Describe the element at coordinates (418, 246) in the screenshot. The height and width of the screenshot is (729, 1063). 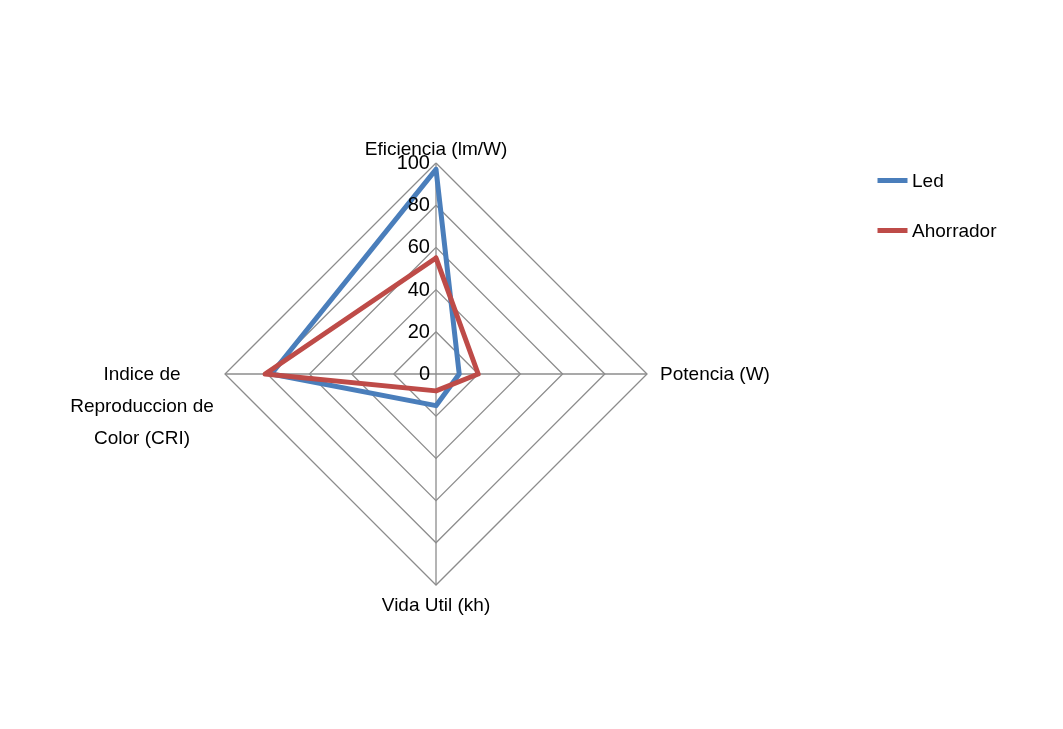
I see `y-tick-label: 60` at that location.